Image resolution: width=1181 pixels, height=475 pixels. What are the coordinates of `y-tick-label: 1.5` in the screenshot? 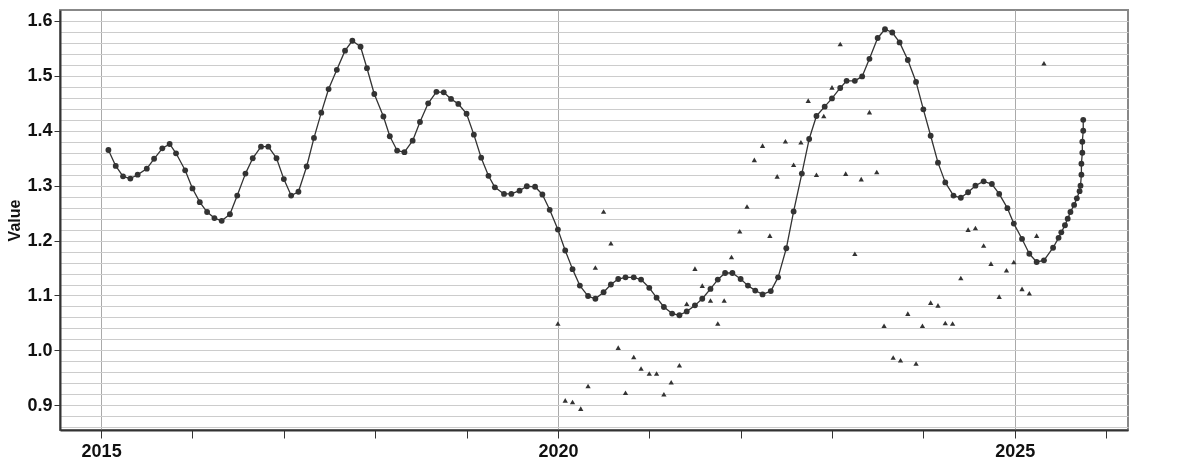 It's located at (40, 75).